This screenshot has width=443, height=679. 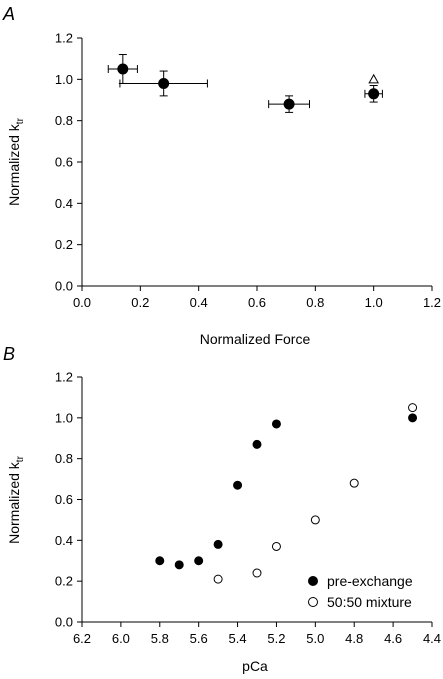 What do you see at coordinates (160, 638) in the screenshot?
I see `panel-b-x-tick-label: 5.8` at bounding box center [160, 638].